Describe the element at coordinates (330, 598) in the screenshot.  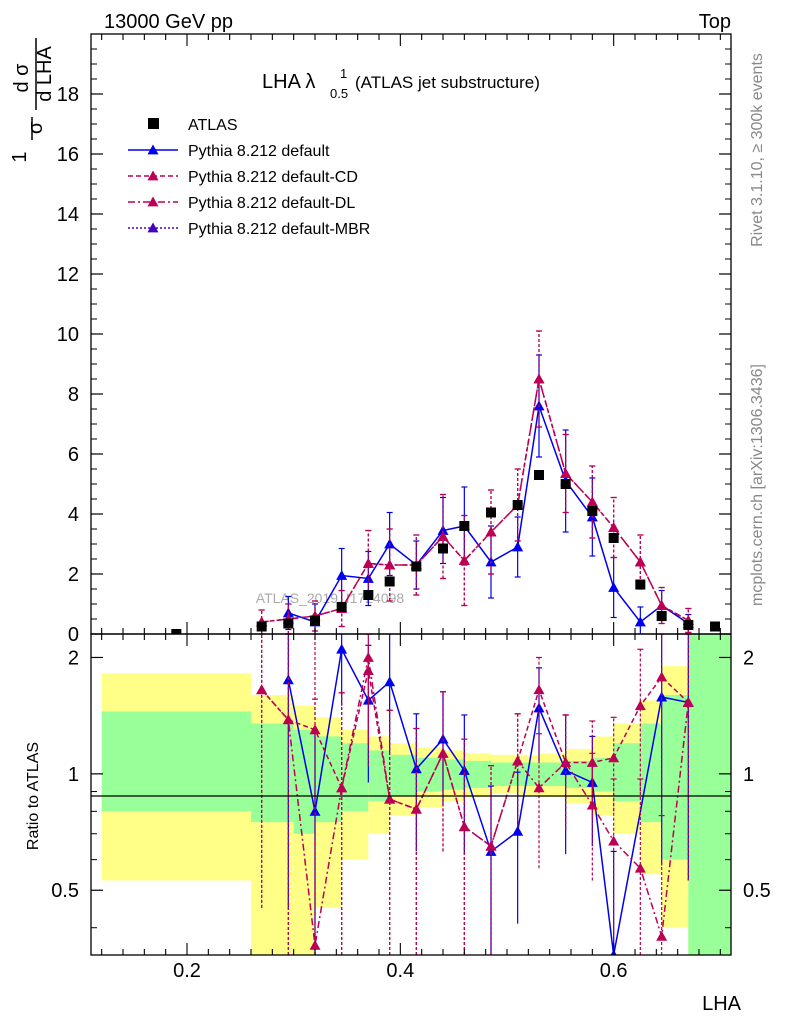
I see `analysis-watermark: ATLAS_2019_I1724098` at that location.